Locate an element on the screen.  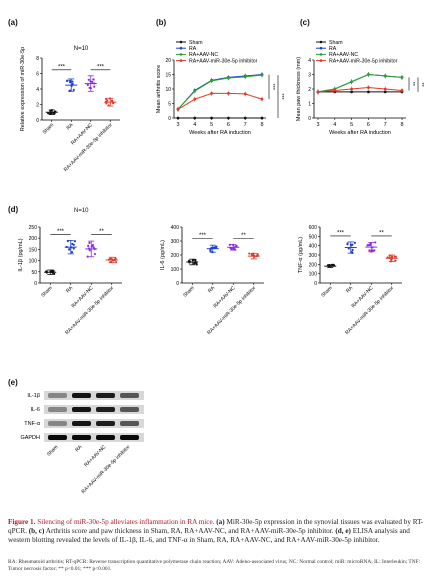
y-tick-label: 3 is located at coordinates (309, 76).